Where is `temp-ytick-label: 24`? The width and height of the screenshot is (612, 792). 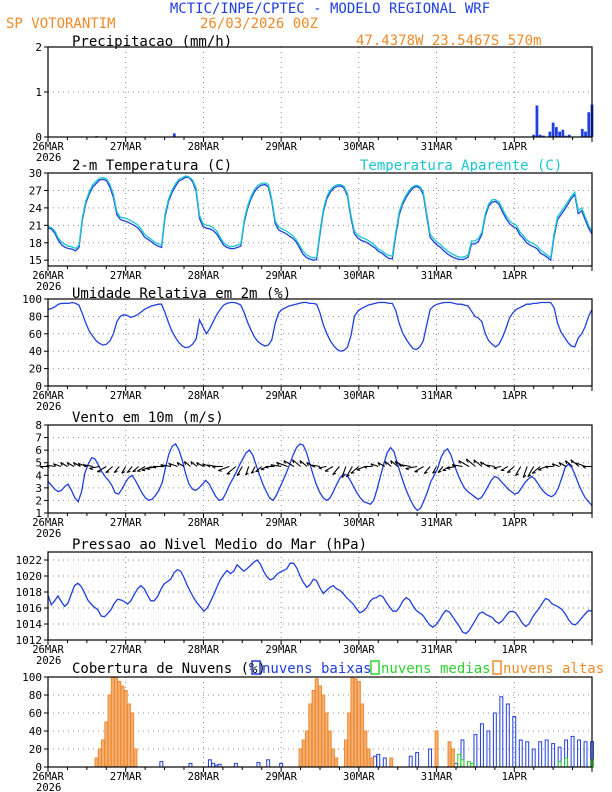 temp-ytick-label: 24 is located at coordinates (36, 208).